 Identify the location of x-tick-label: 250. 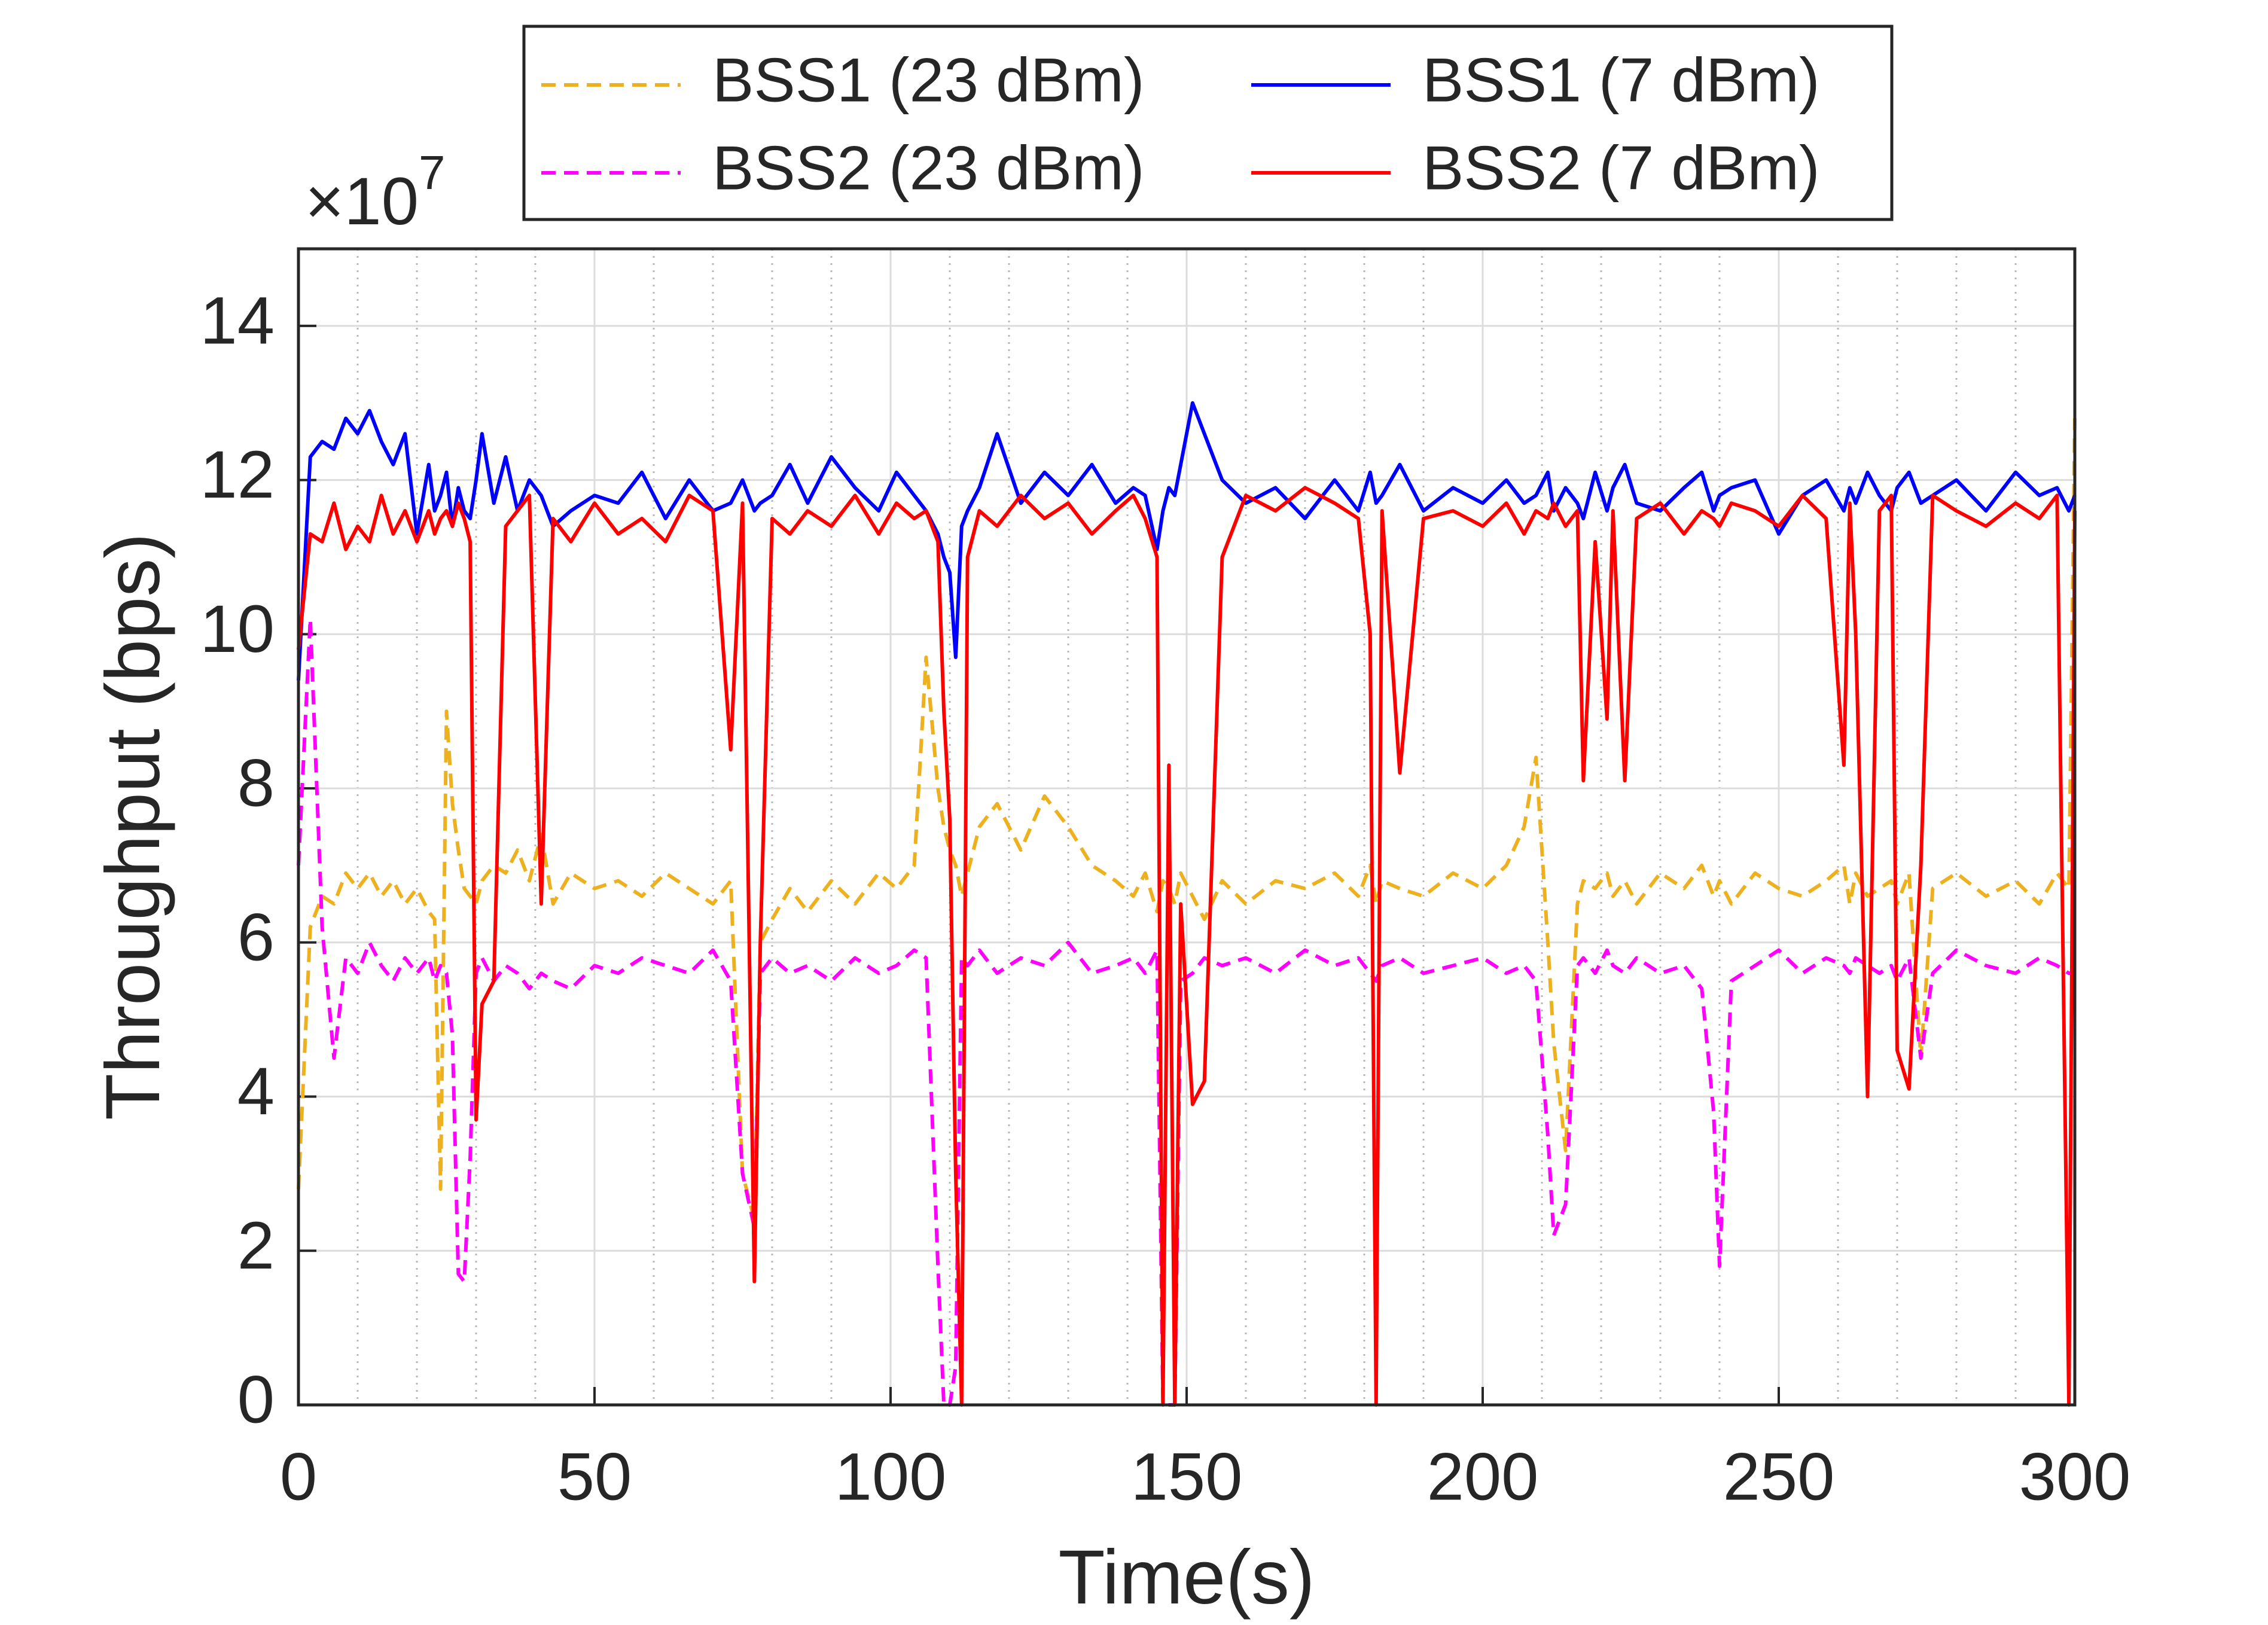
(1779, 1477).